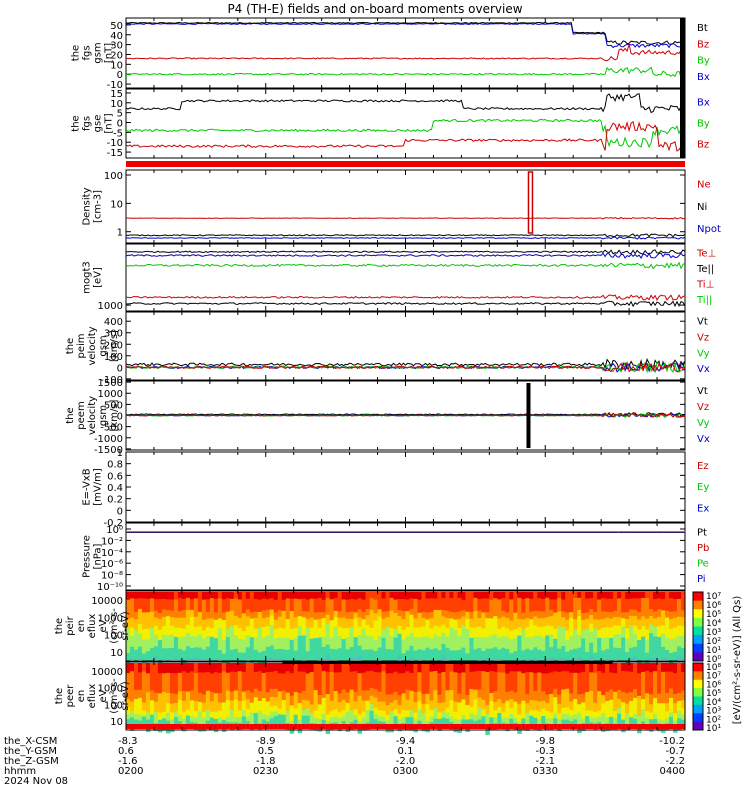 The image size is (750, 800). What do you see at coordinates (702, 207) in the screenshot?
I see `density-legend-Ni: Ni` at bounding box center [702, 207].